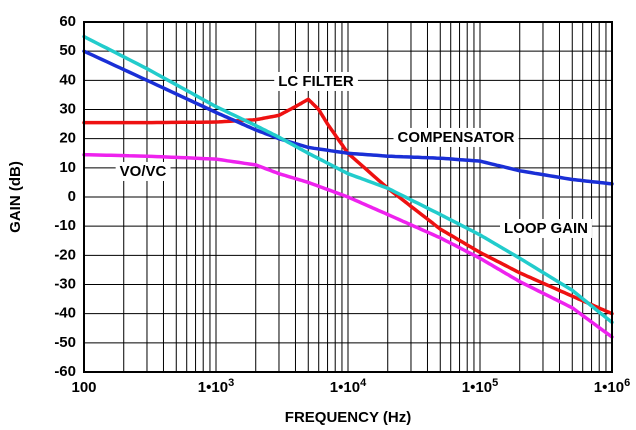  I want to click on series-label-lc-filter: LC FILTER, so click(316, 81).